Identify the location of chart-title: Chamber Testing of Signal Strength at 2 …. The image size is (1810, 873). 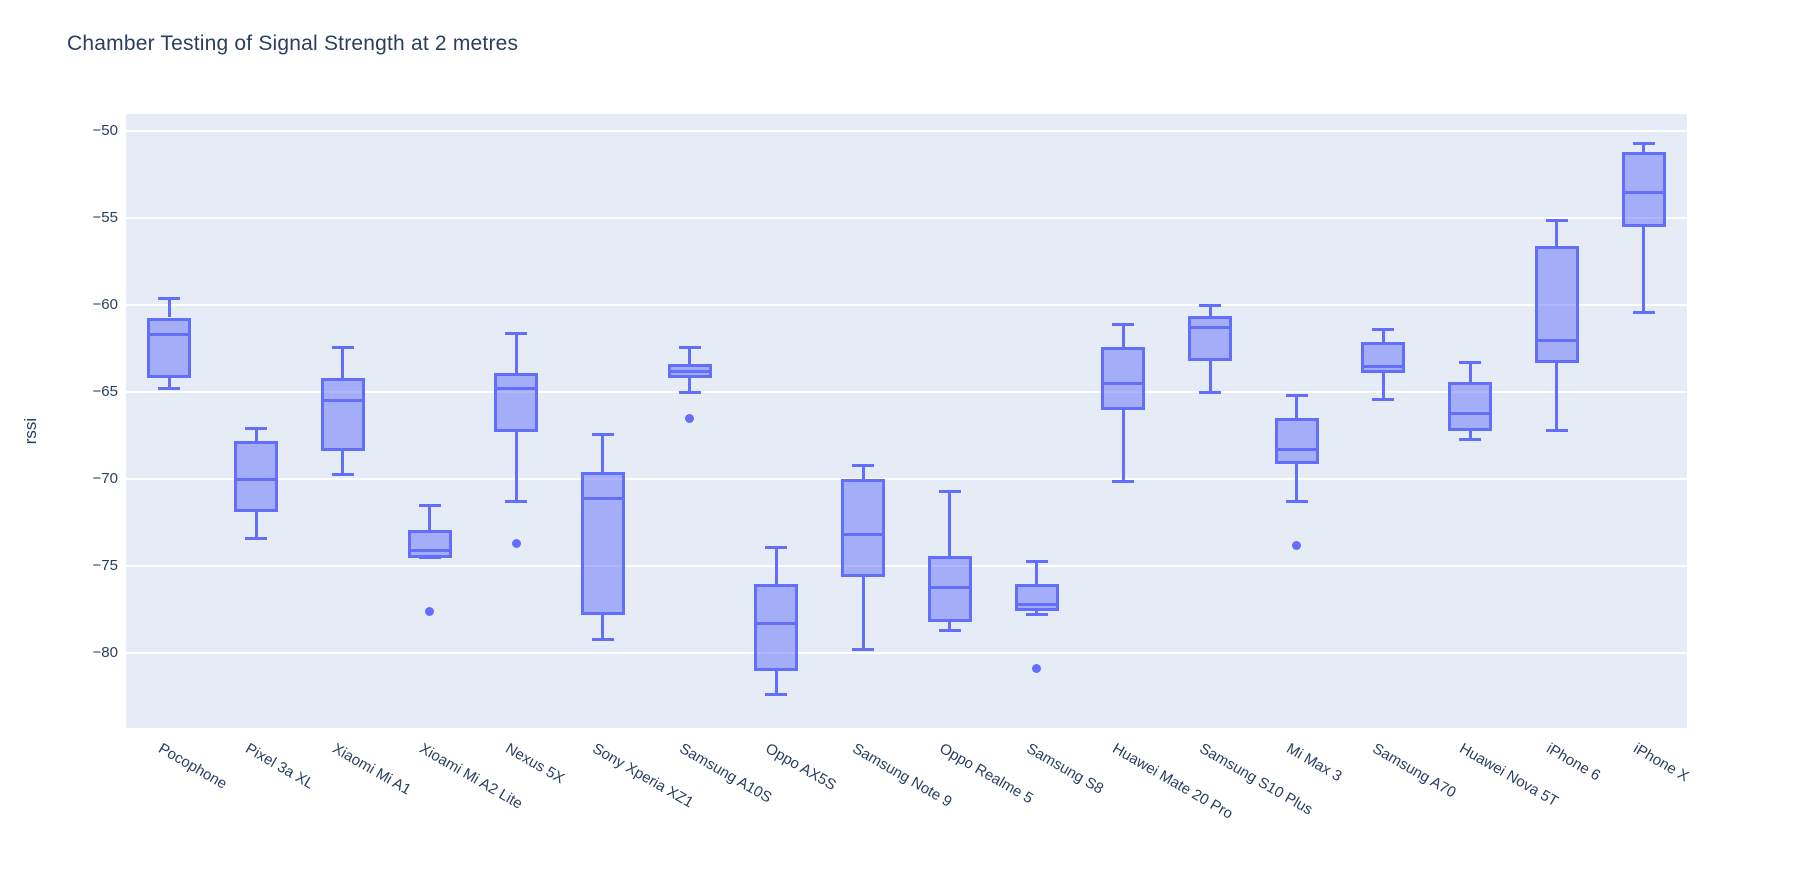
(293, 43).